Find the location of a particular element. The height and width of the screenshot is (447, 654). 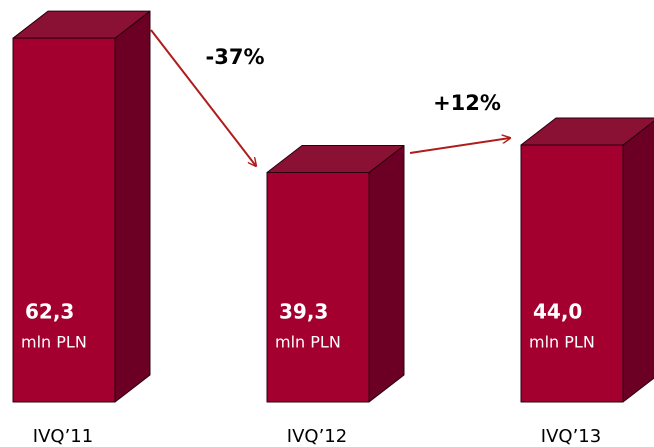

x-tick-label: IVQ’12 is located at coordinates (317, 436).